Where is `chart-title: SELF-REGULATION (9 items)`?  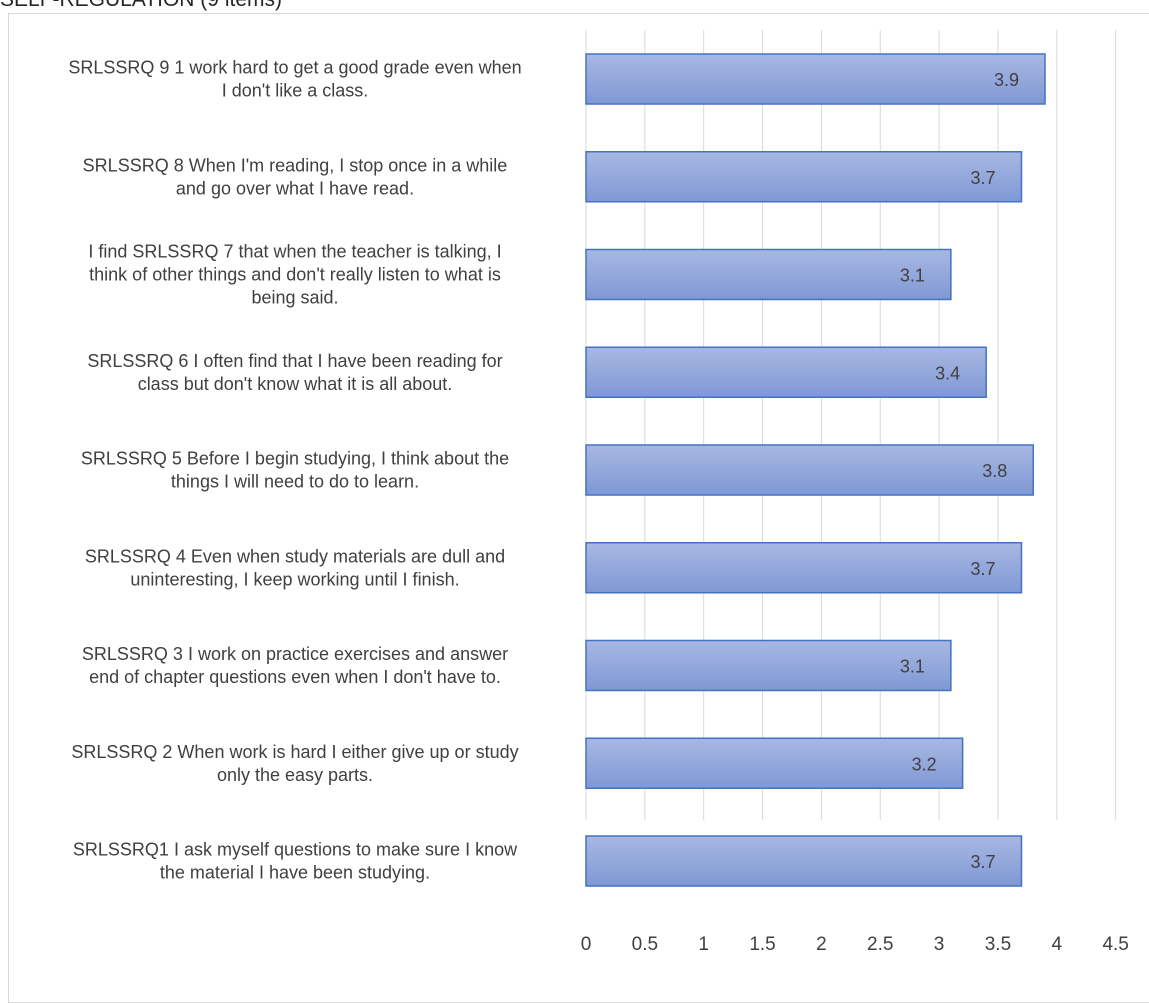
chart-title: SELF-REGULATION (9 items) is located at coordinates (141, 6).